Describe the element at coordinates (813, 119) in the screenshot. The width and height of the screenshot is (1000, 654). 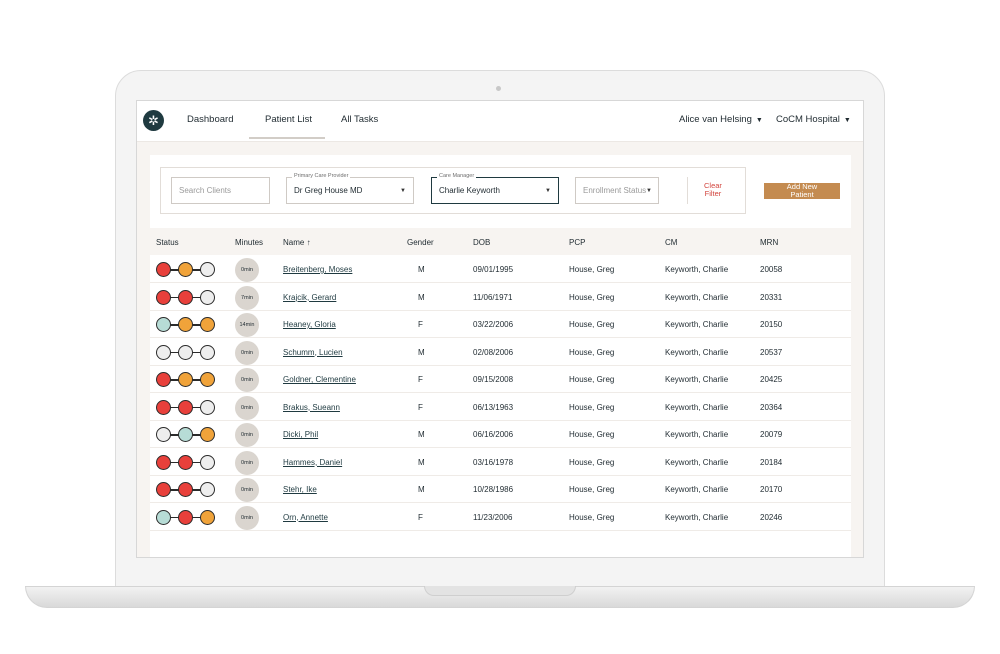
I see `org-menu: CoCM Hospital ▼` at that location.